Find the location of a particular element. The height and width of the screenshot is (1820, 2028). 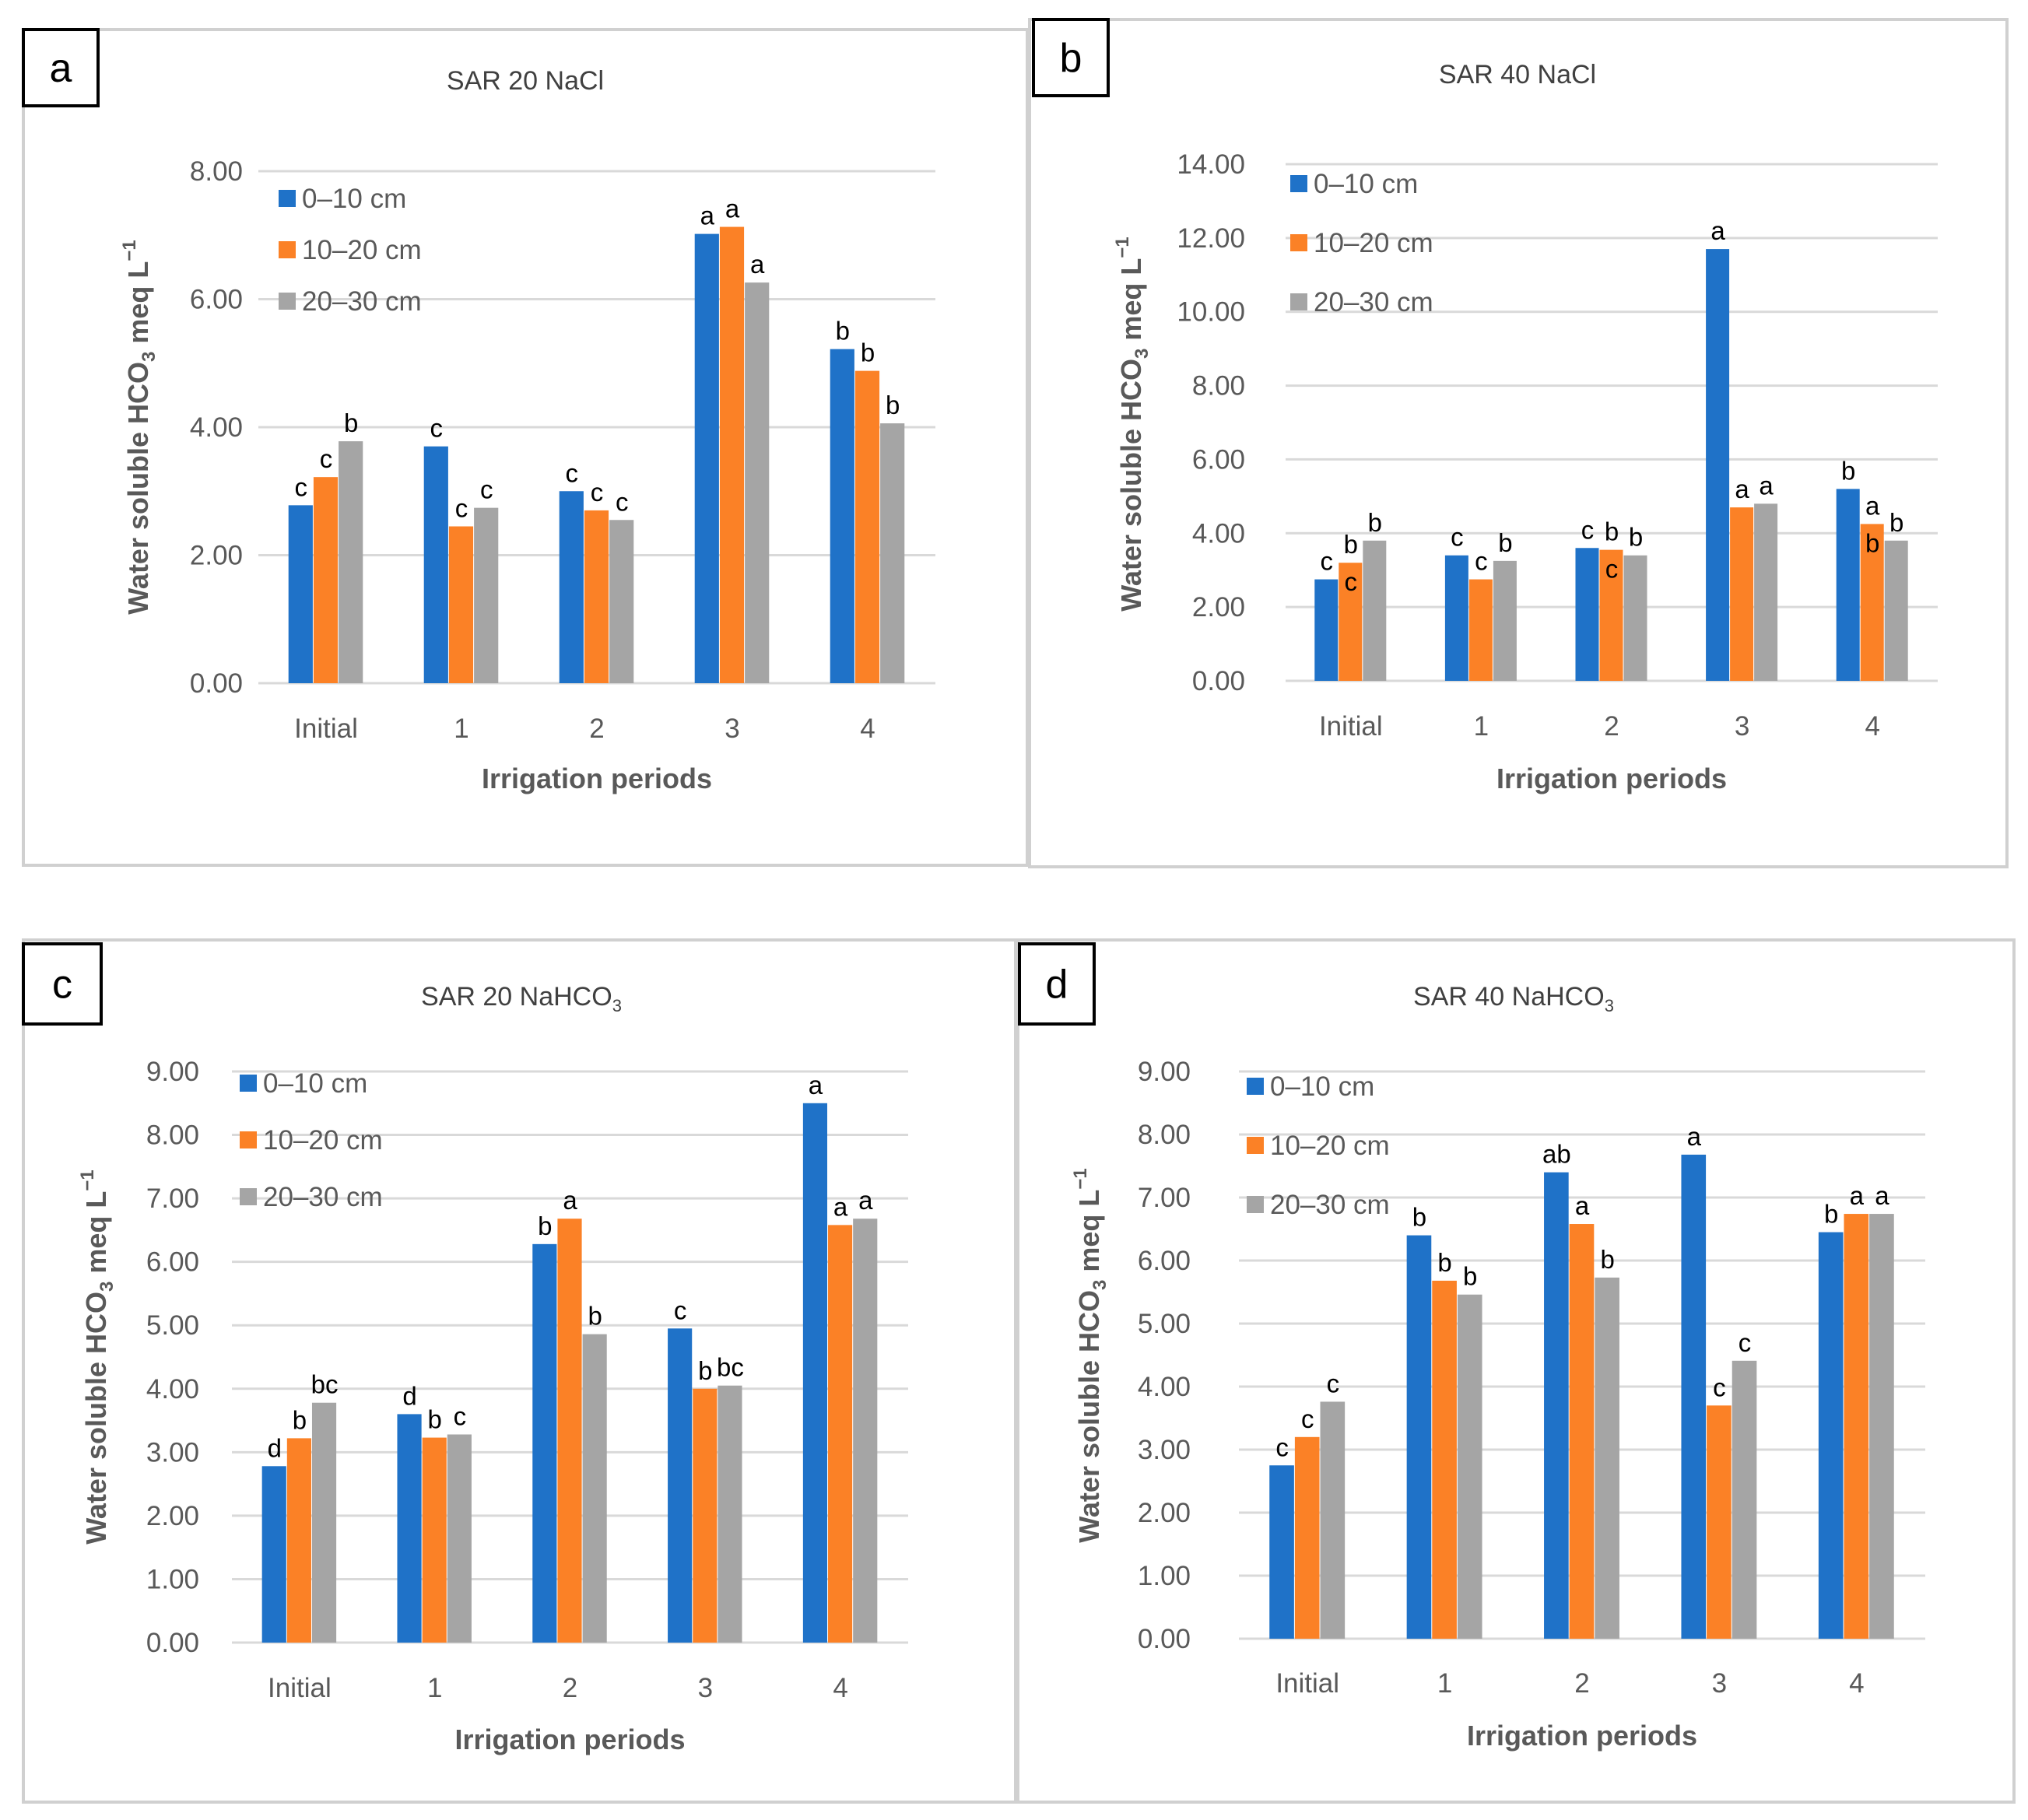

y-tick-label: 2.00 is located at coordinates (216, 556).